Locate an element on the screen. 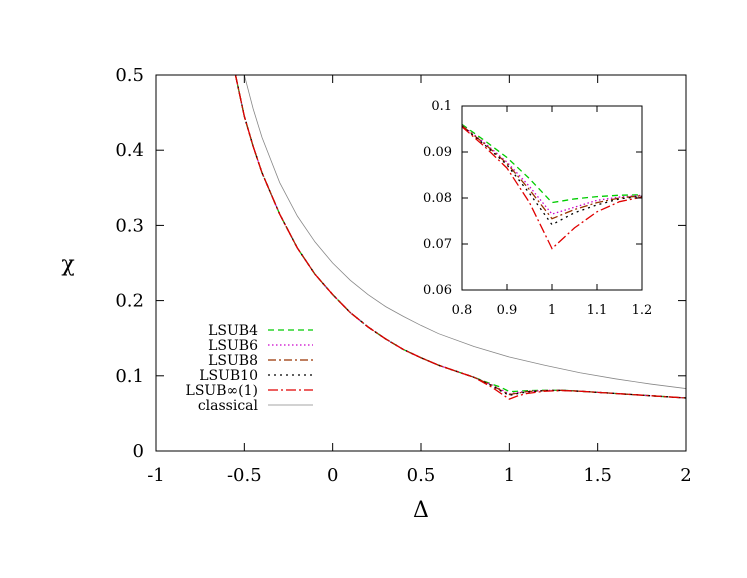 Image resolution: width=747 pixels, height=578 pixels. x-tick-label: 1.1 is located at coordinates (597, 310).